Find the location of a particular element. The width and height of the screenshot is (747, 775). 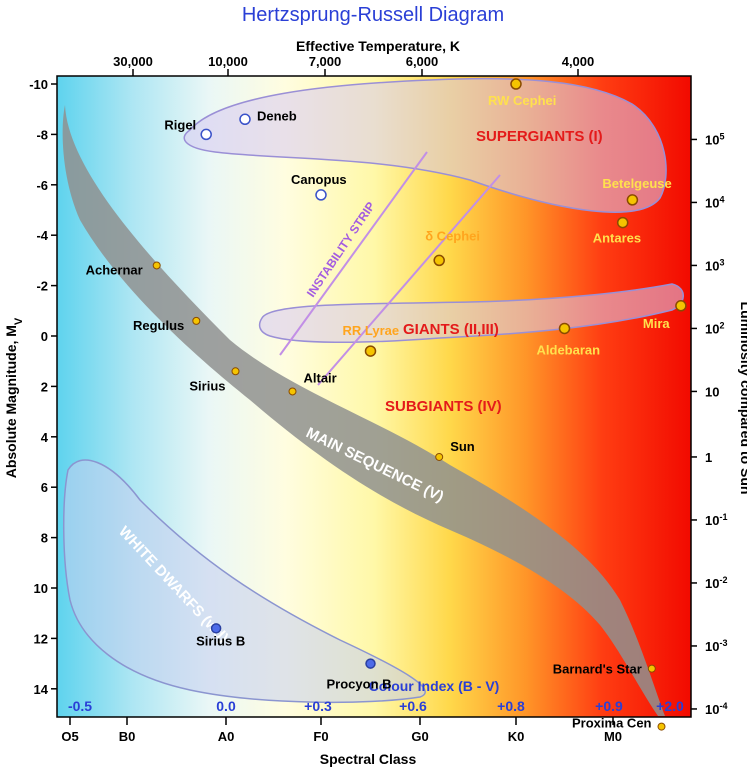

star-label-sun: Sun is located at coordinates (462, 446).